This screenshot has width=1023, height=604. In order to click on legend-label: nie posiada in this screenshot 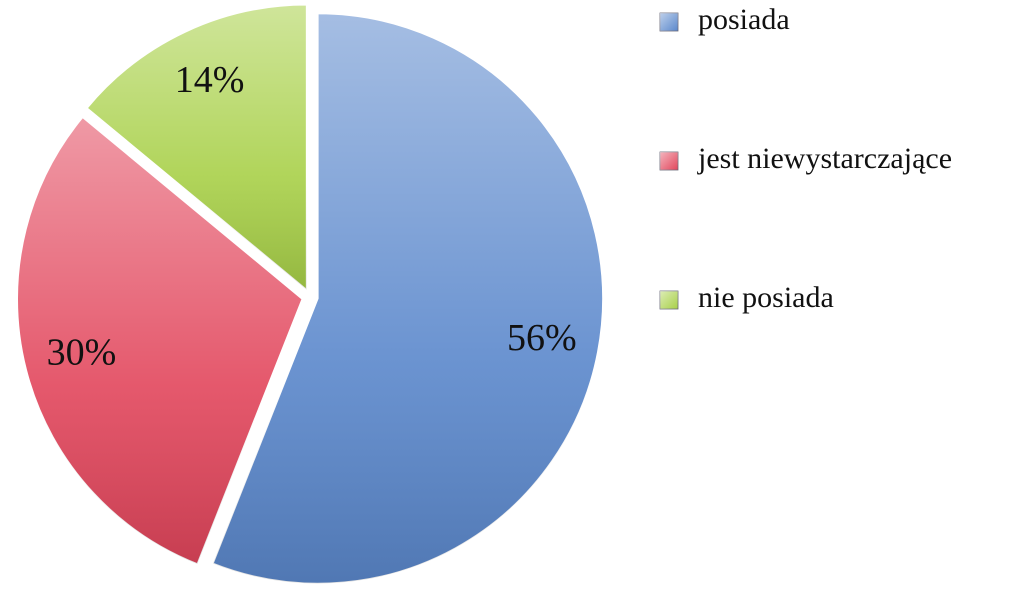, I will do `click(766, 297)`.